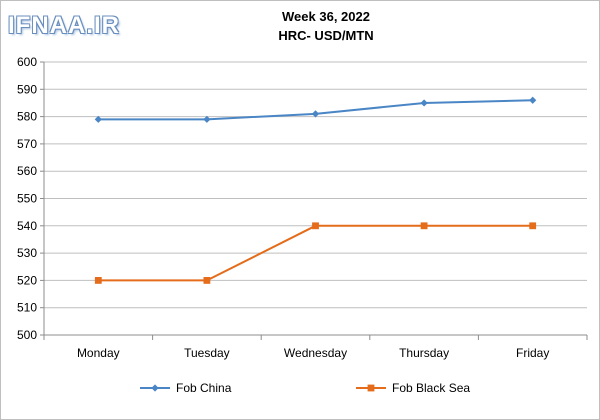 The height and width of the screenshot is (420, 600). Describe the element at coordinates (204, 388) in the screenshot. I see `legend-label: Fob China` at that location.